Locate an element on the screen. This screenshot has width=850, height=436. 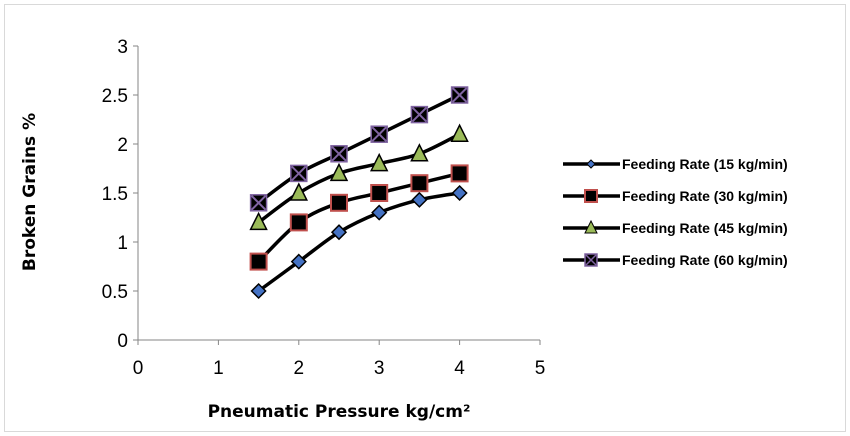
y-tick-label: 1 is located at coordinates (122, 243).